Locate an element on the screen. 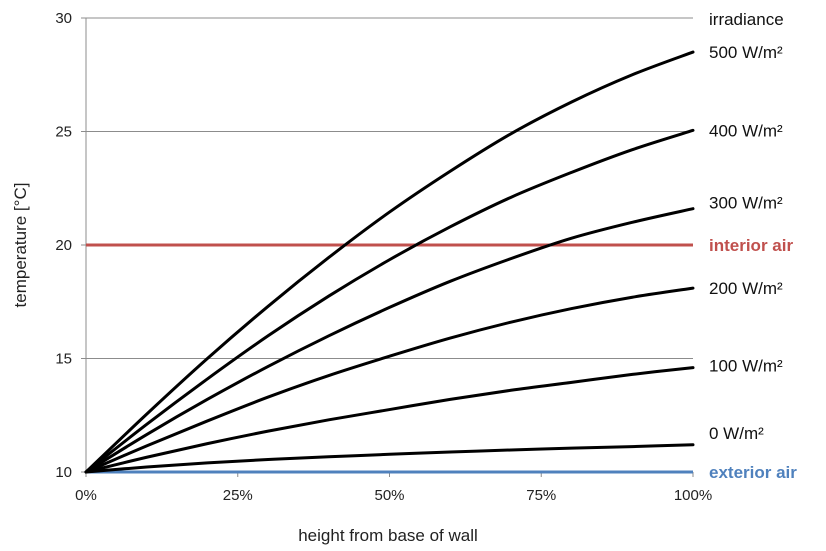 The width and height of the screenshot is (826, 551). series-label: 0 W/m² is located at coordinates (736, 433).